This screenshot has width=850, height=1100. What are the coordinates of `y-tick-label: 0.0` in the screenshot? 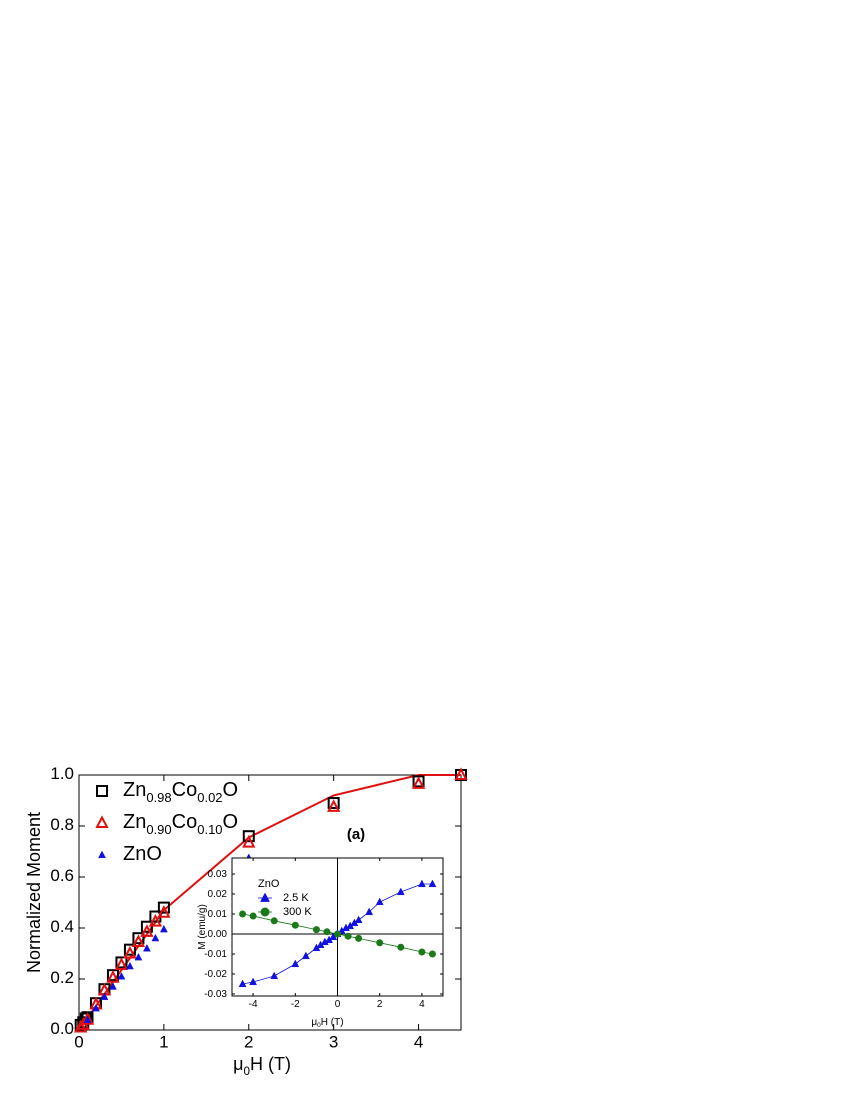 It's located at (62, 1028).